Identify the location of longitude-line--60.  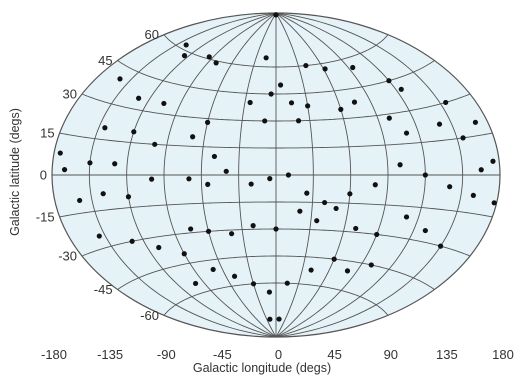
(238, 175).